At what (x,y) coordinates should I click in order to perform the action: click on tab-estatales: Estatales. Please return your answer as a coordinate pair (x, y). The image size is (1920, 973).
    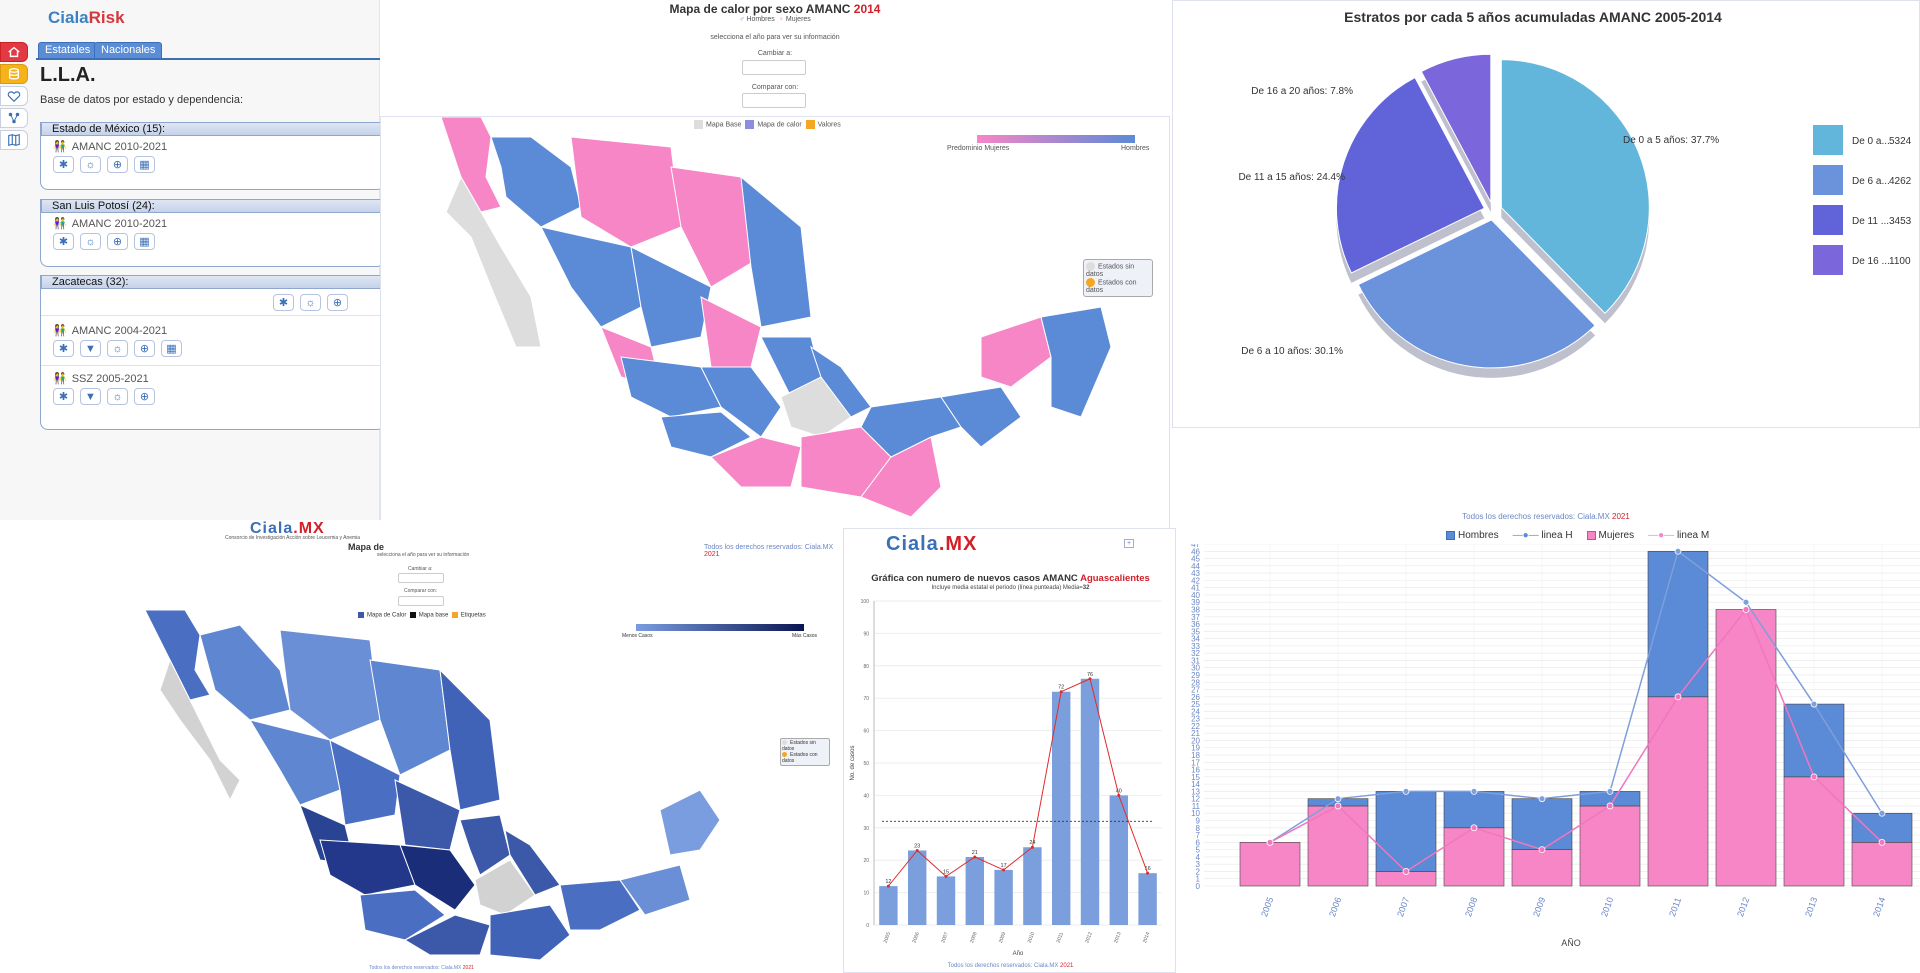
    Looking at the image, I should click on (68, 50).